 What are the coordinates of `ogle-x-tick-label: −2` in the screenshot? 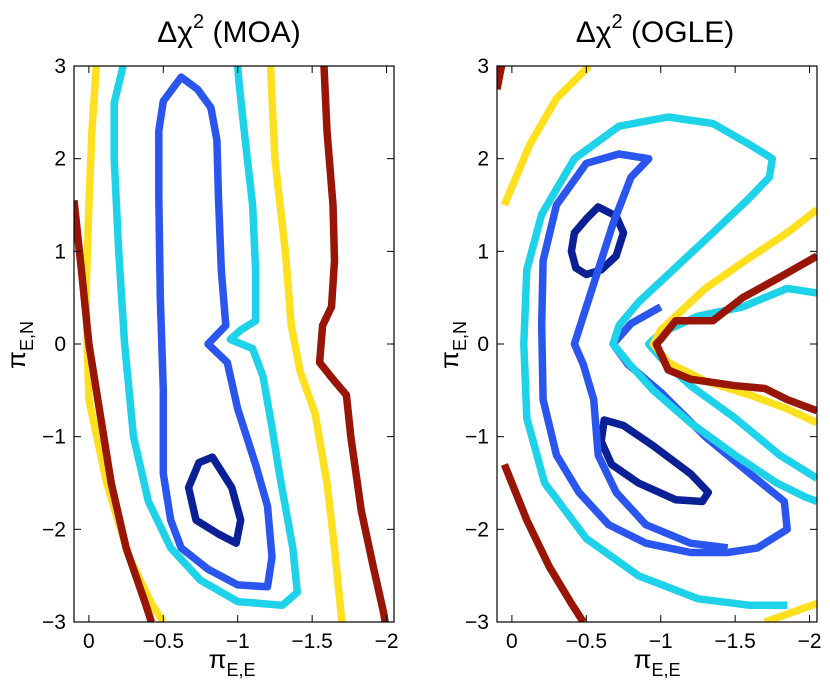 It's located at (810, 641).